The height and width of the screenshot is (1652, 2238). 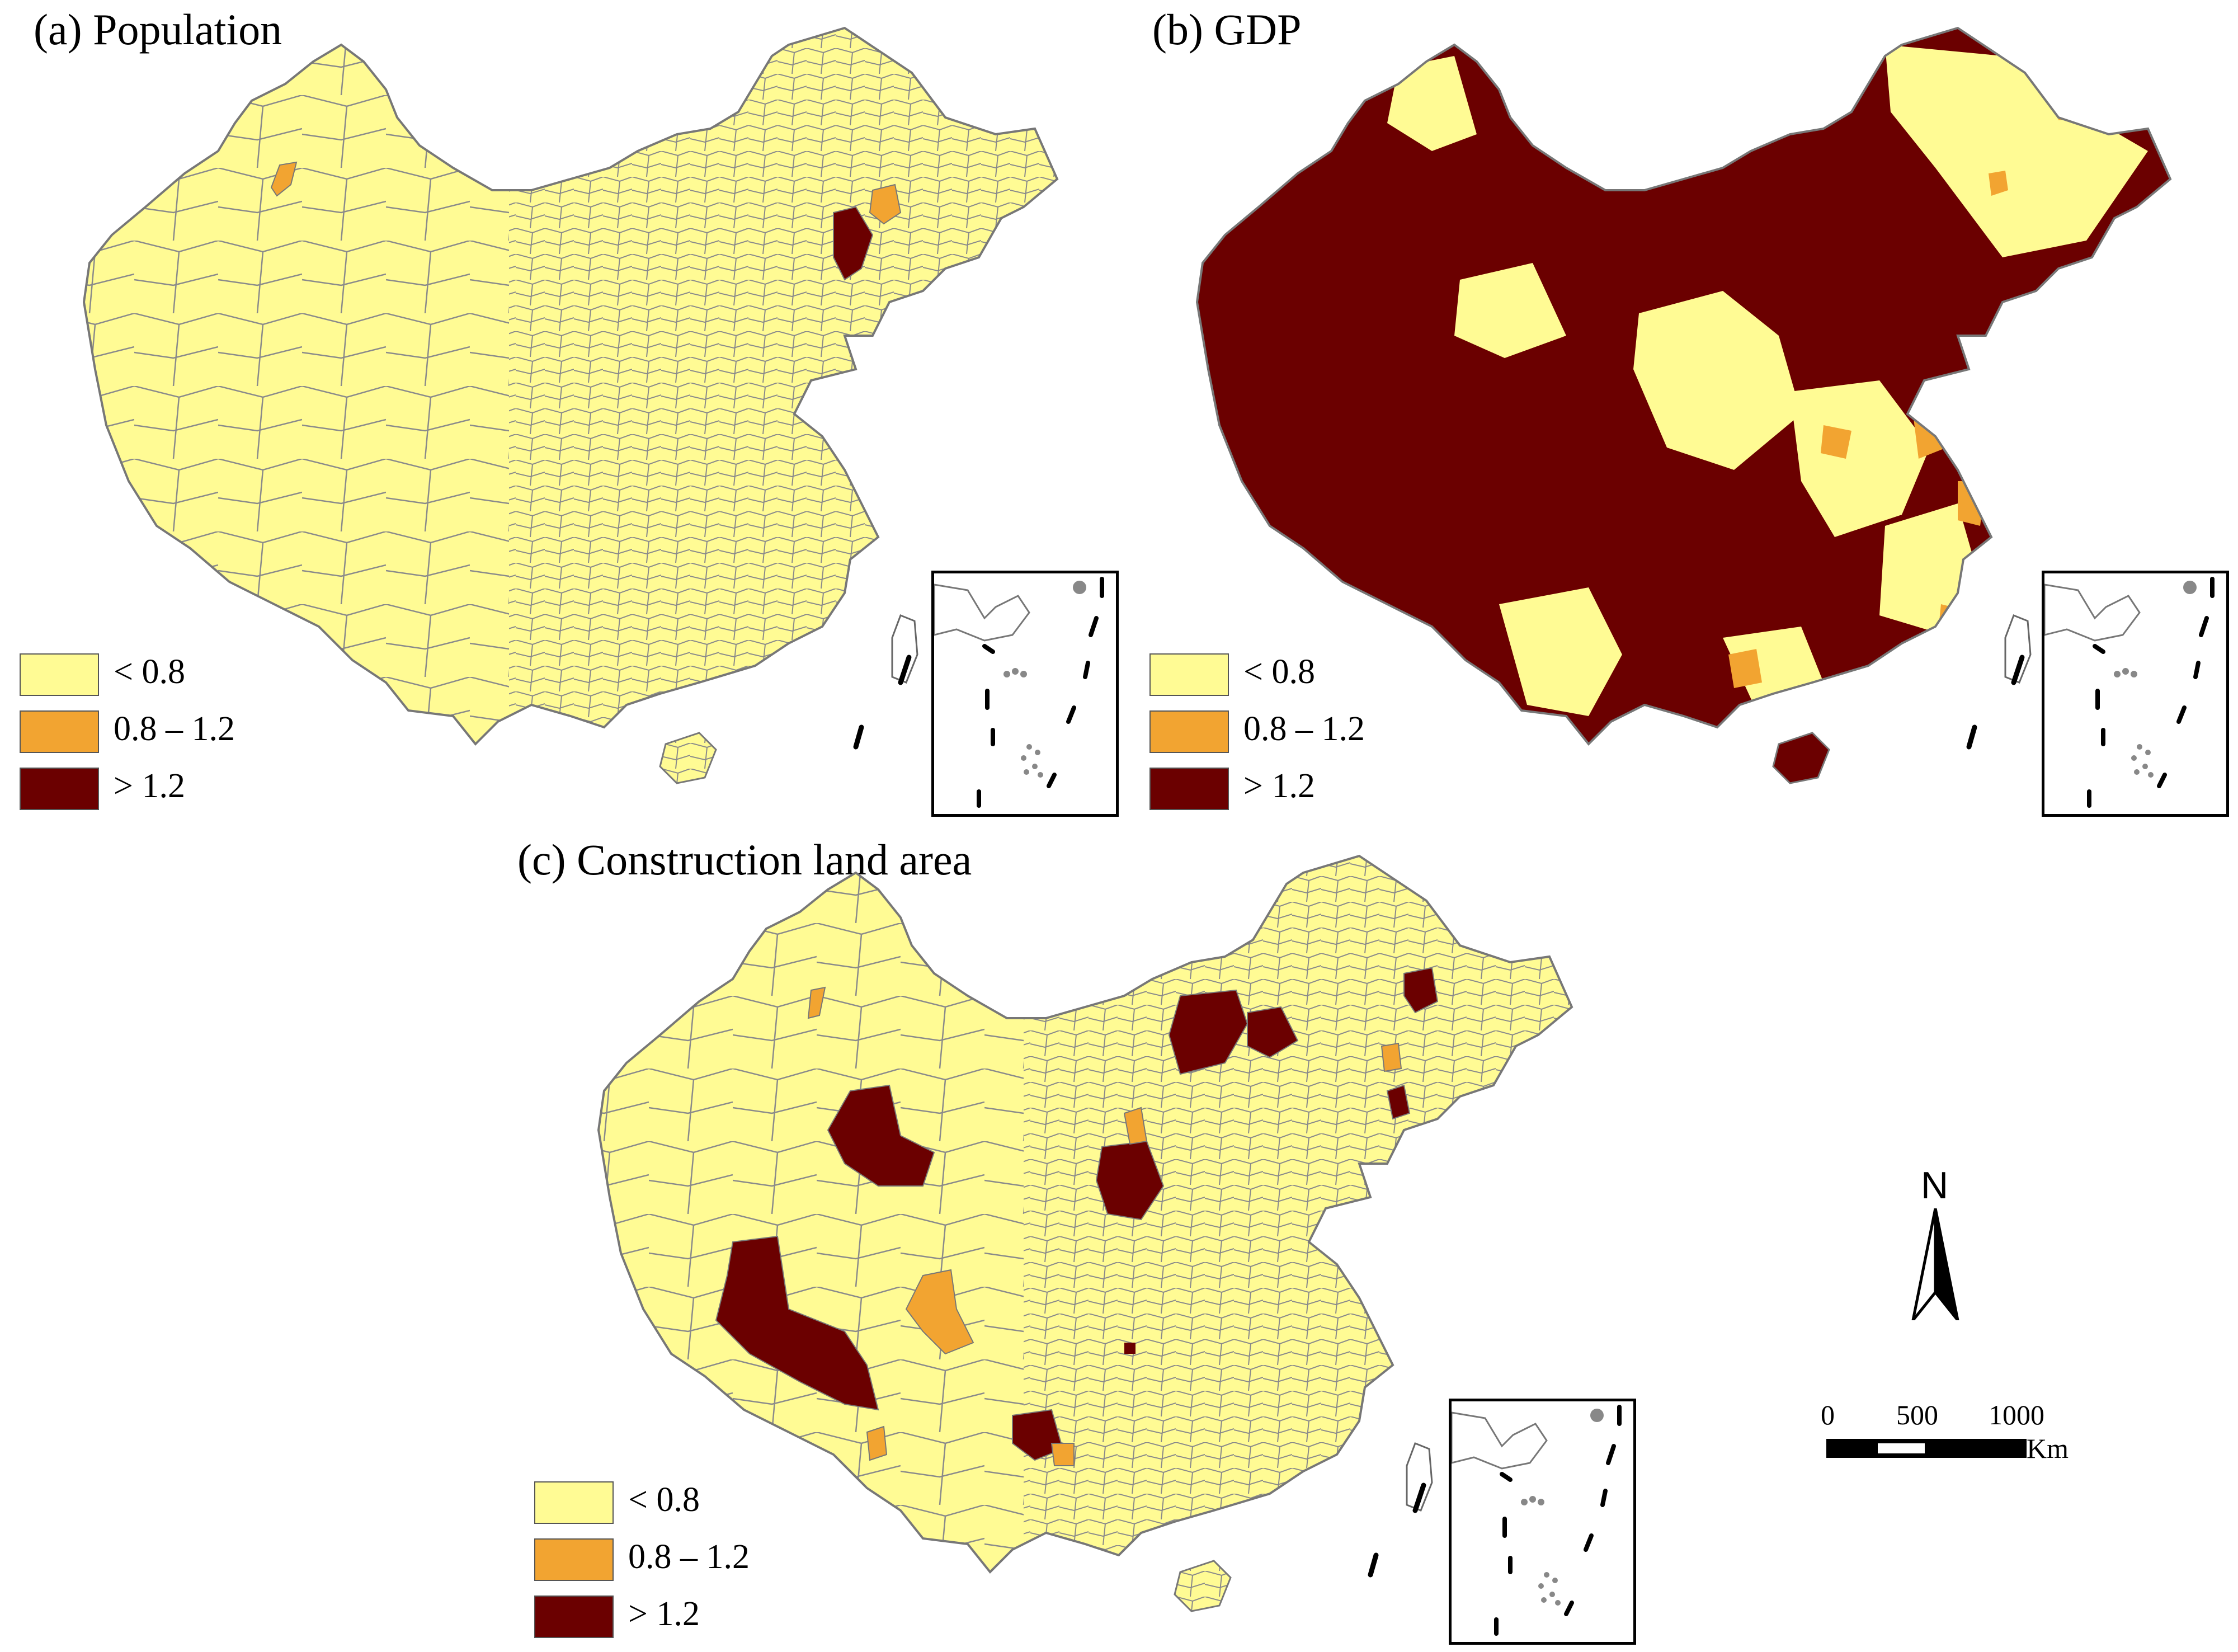 What do you see at coordinates (1828, 1415) in the screenshot?
I see `scale-tick-label: 0` at bounding box center [1828, 1415].